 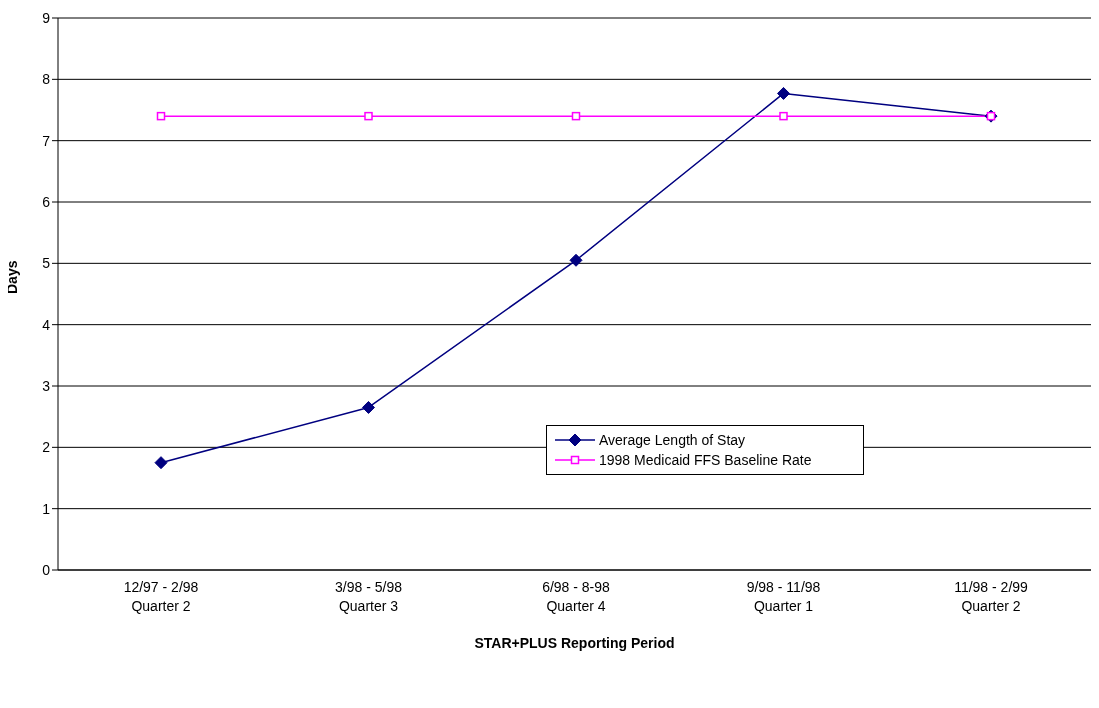 What do you see at coordinates (46, 324) in the screenshot?
I see `y-tick-label: 4` at bounding box center [46, 324].